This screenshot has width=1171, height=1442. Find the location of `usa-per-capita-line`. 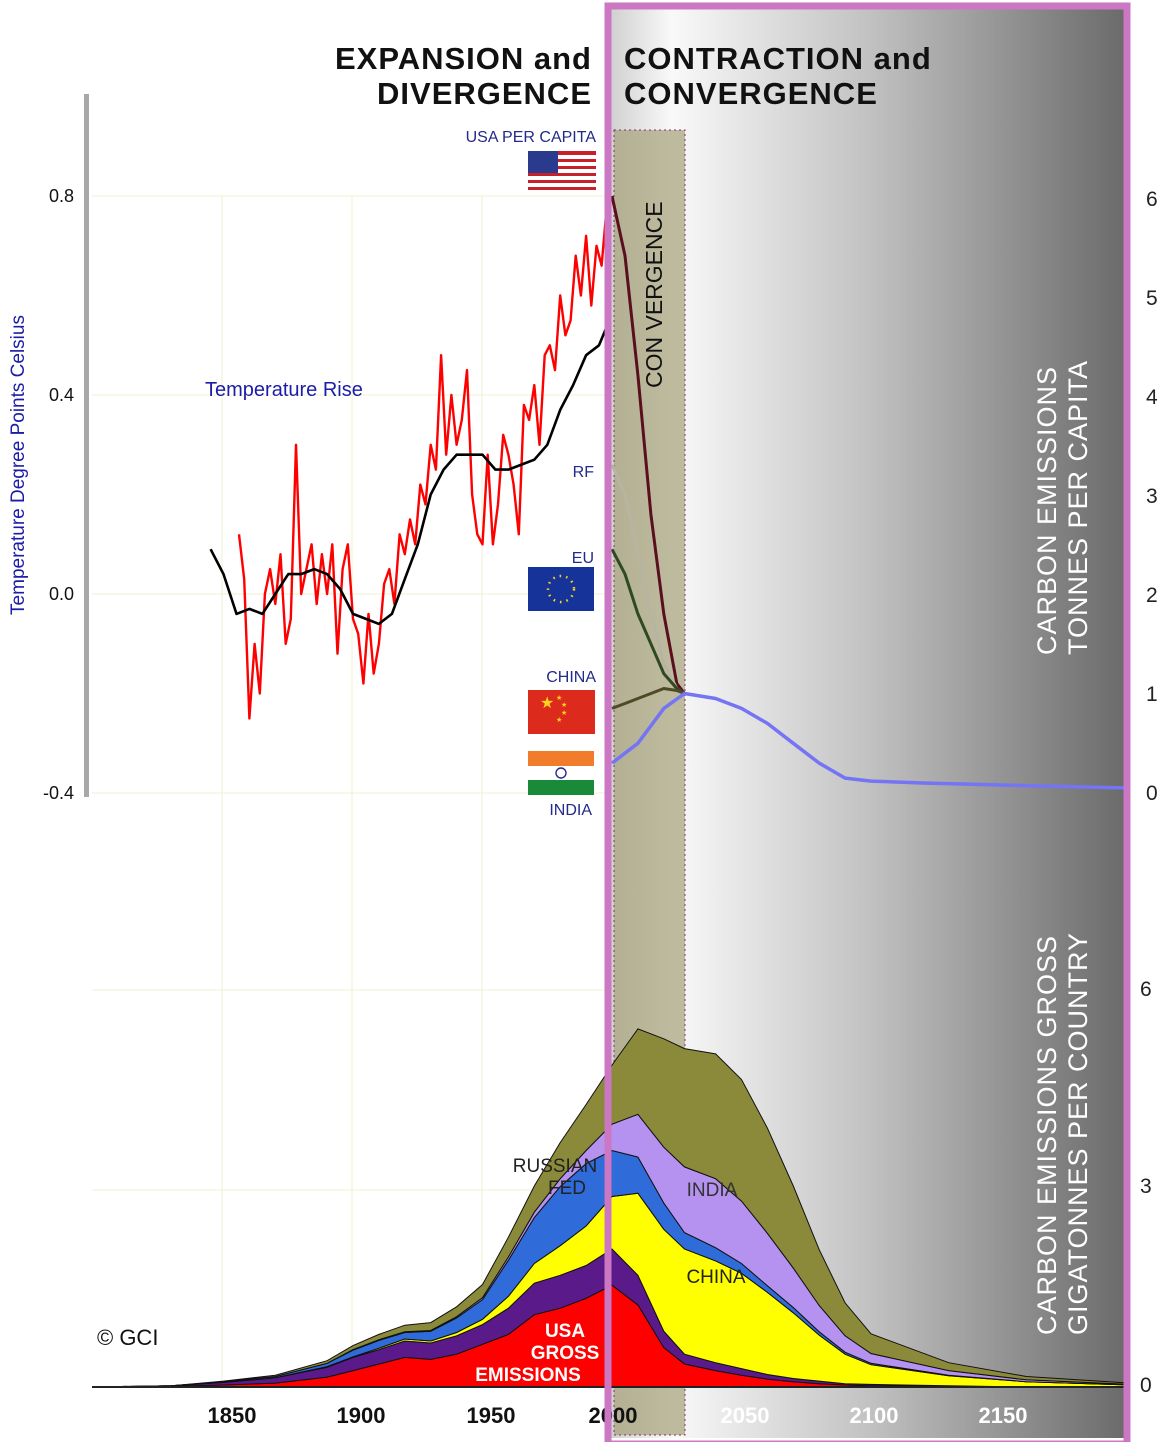

usa-per-capita-line is located at coordinates (648, 445).